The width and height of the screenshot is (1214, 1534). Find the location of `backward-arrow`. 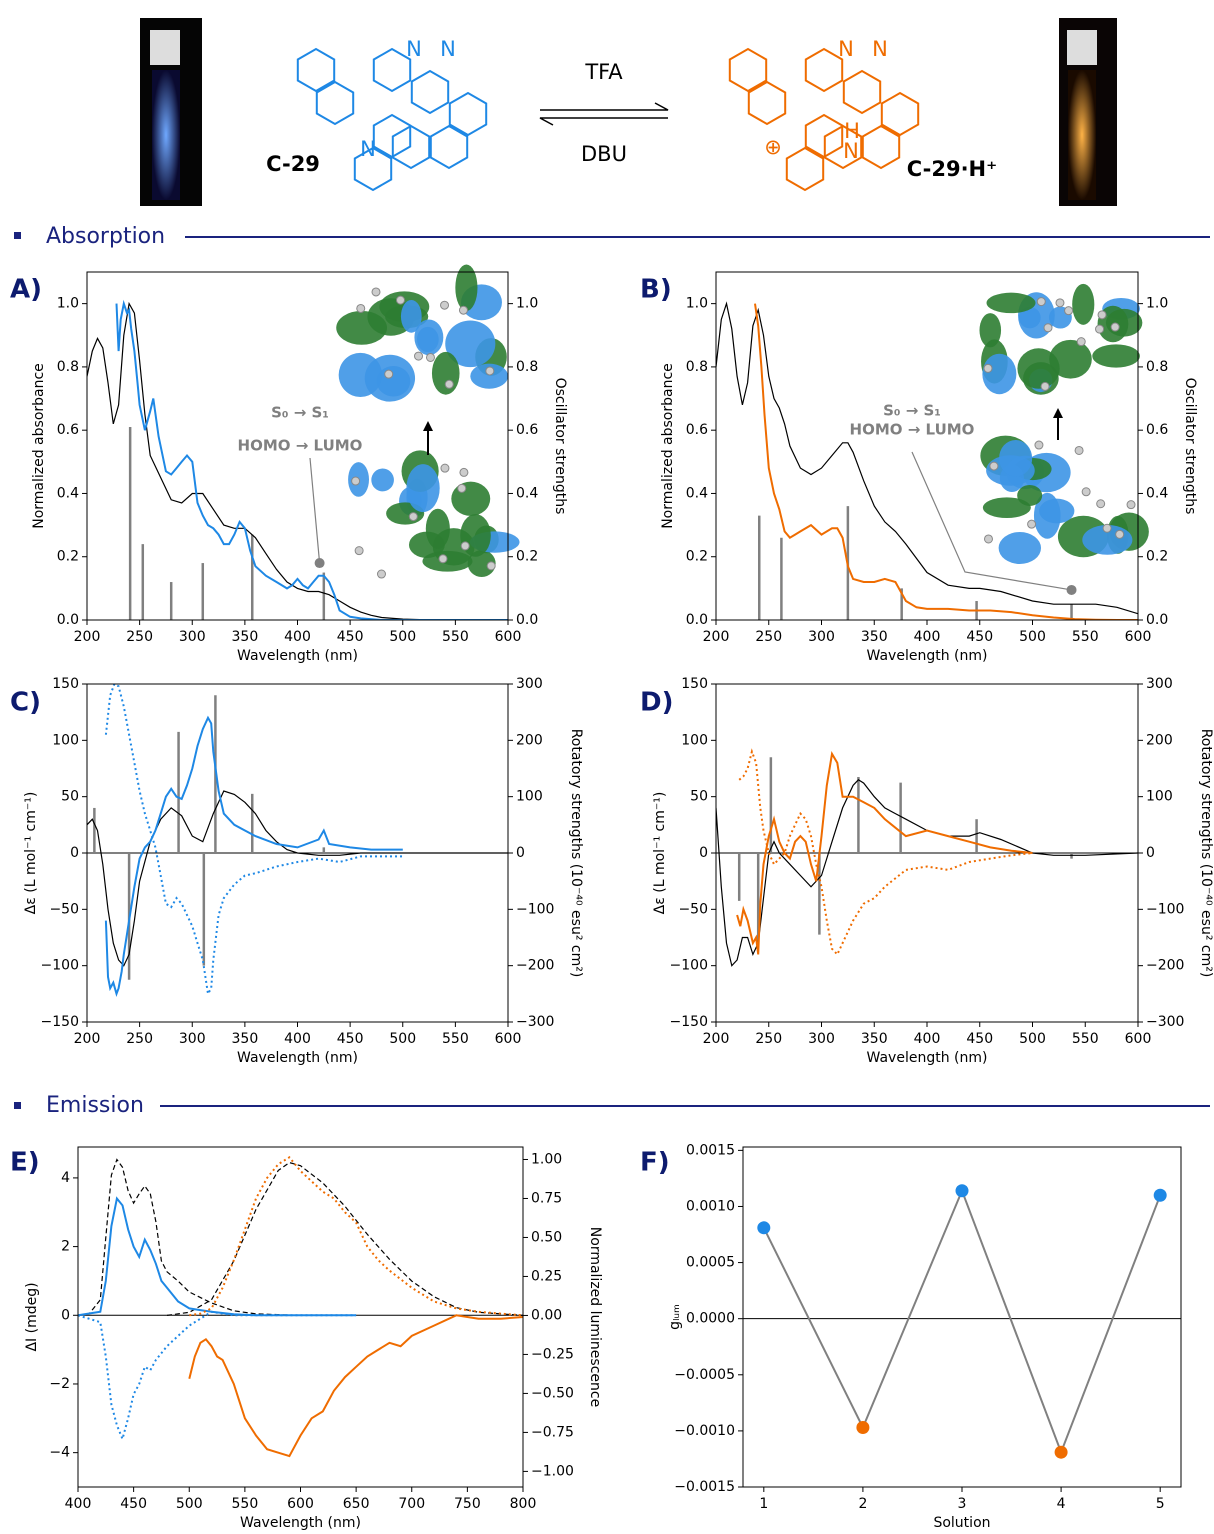

backward-arrow is located at coordinates (603, 121).